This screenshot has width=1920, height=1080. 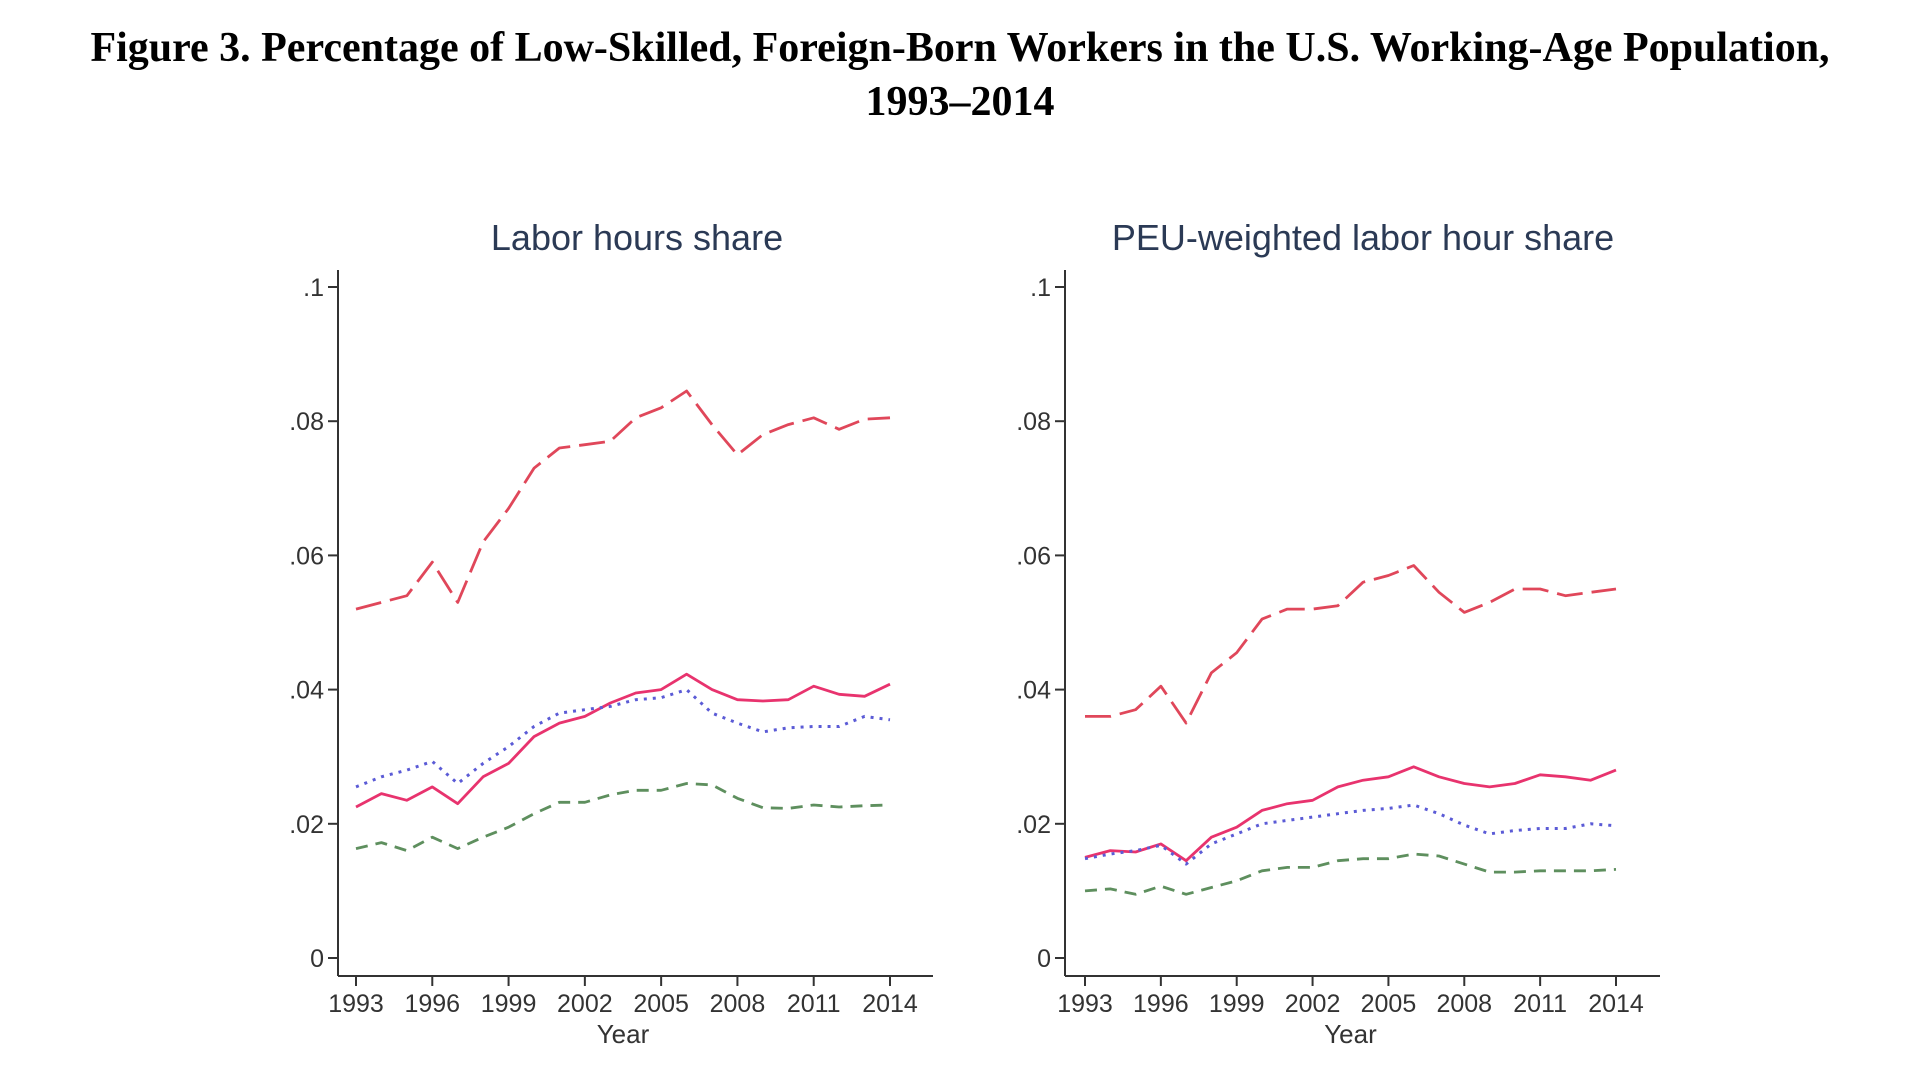 What do you see at coordinates (960, 102) in the screenshot?
I see `figure-title-line2: 1993–2014` at bounding box center [960, 102].